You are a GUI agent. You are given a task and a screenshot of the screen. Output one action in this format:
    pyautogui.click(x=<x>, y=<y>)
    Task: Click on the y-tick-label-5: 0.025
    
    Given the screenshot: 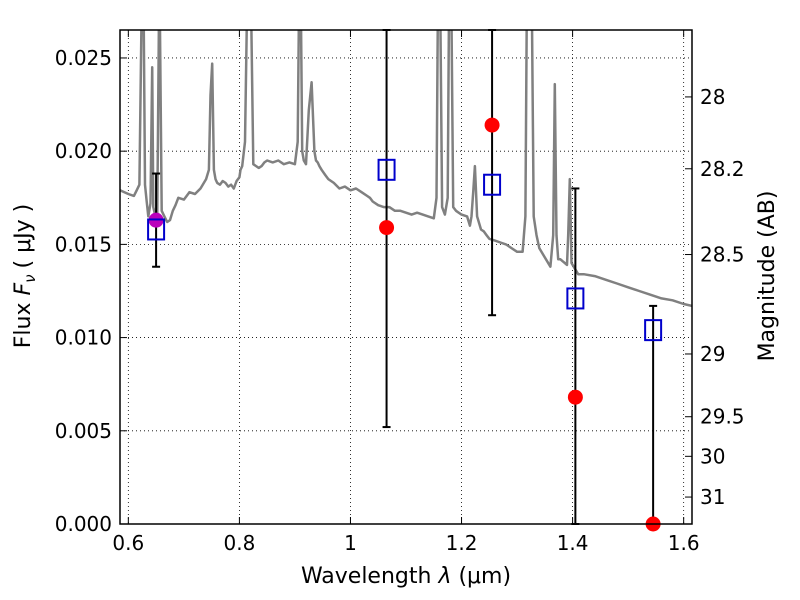 What is the action you would take?
    pyautogui.click(x=83, y=58)
    